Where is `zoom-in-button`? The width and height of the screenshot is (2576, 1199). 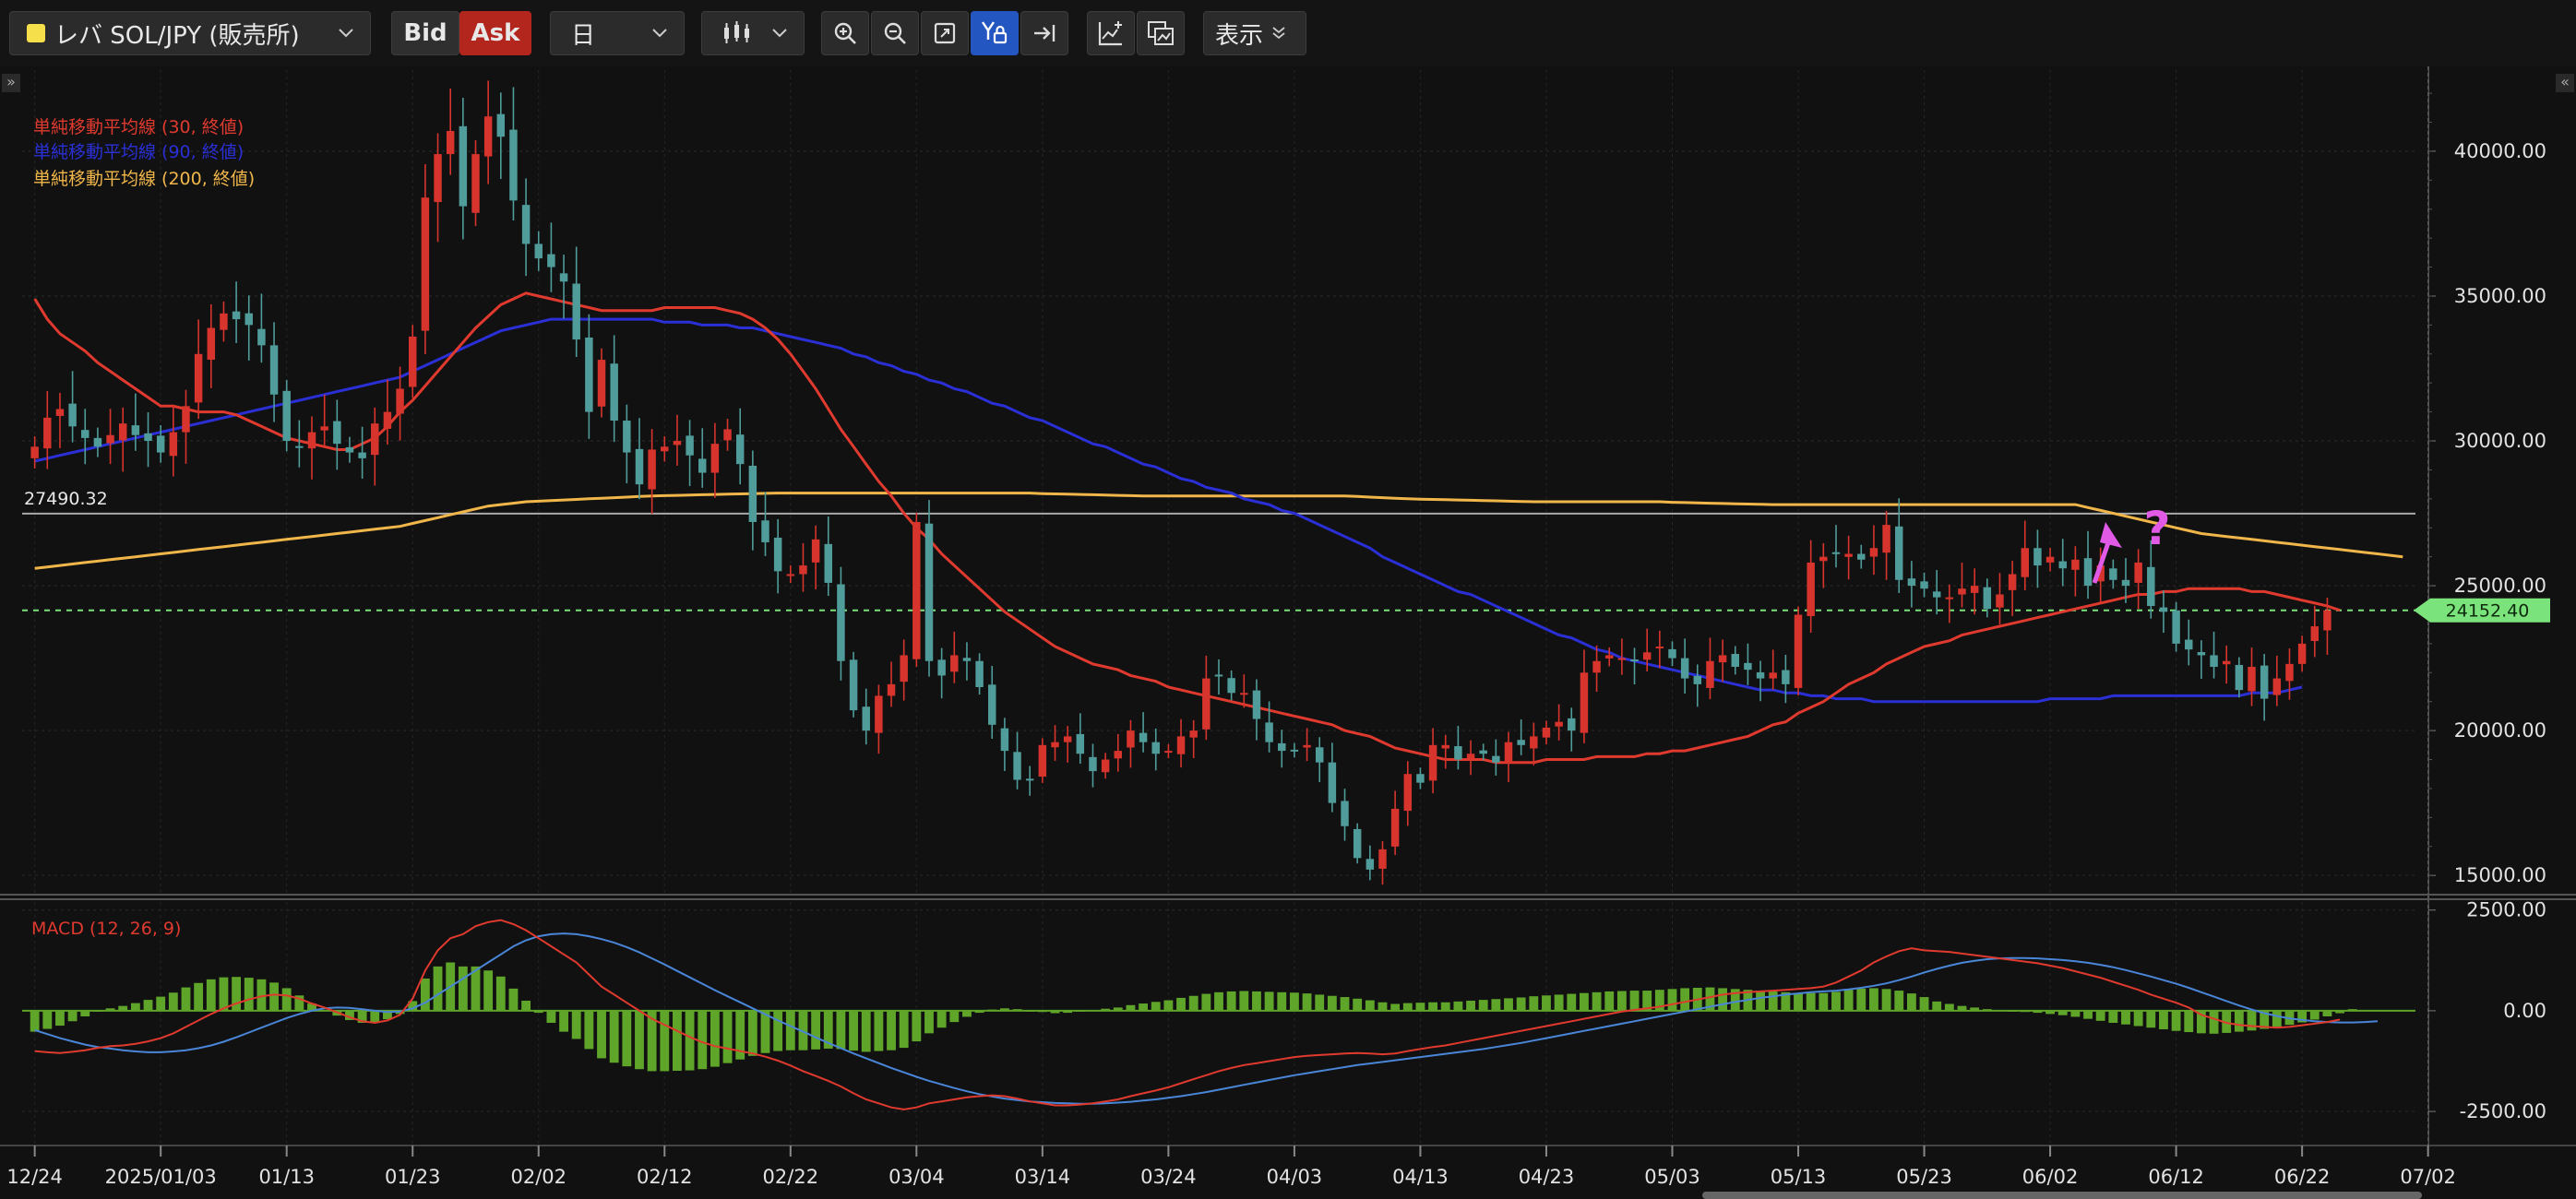 zoom-in-button is located at coordinates (845, 33).